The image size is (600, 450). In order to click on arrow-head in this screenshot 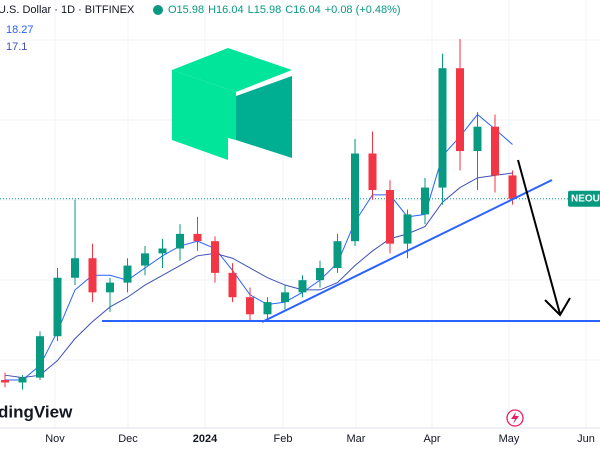, I will do `click(557, 307)`.